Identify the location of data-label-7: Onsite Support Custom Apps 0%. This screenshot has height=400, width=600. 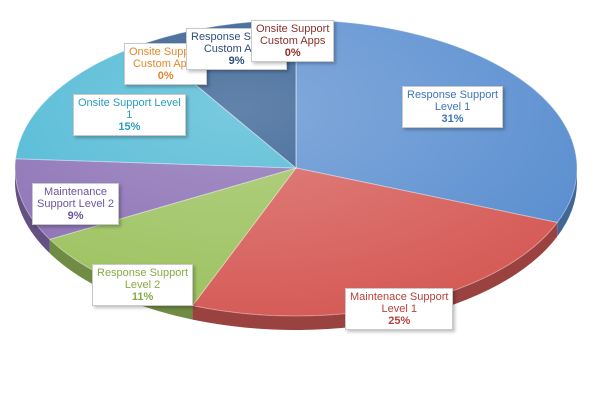
(293, 41).